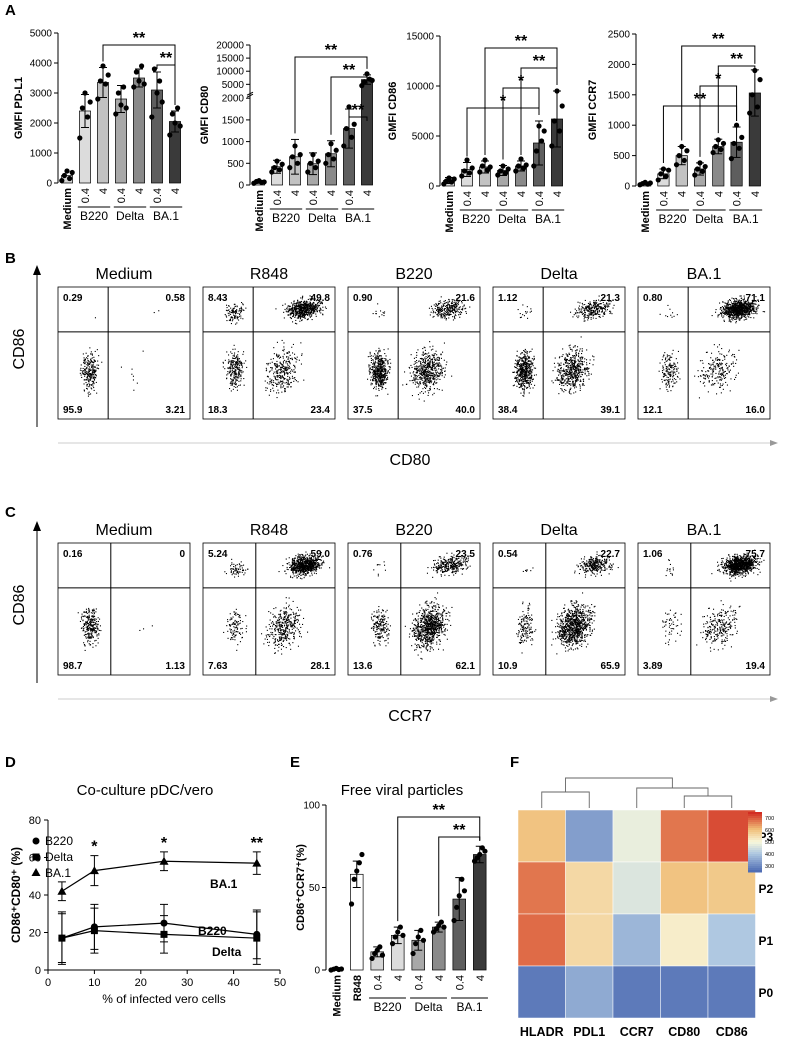 The width and height of the screenshot is (789, 1039). Describe the element at coordinates (558, 274) in the screenshot. I see `plot-title: Delta` at that location.